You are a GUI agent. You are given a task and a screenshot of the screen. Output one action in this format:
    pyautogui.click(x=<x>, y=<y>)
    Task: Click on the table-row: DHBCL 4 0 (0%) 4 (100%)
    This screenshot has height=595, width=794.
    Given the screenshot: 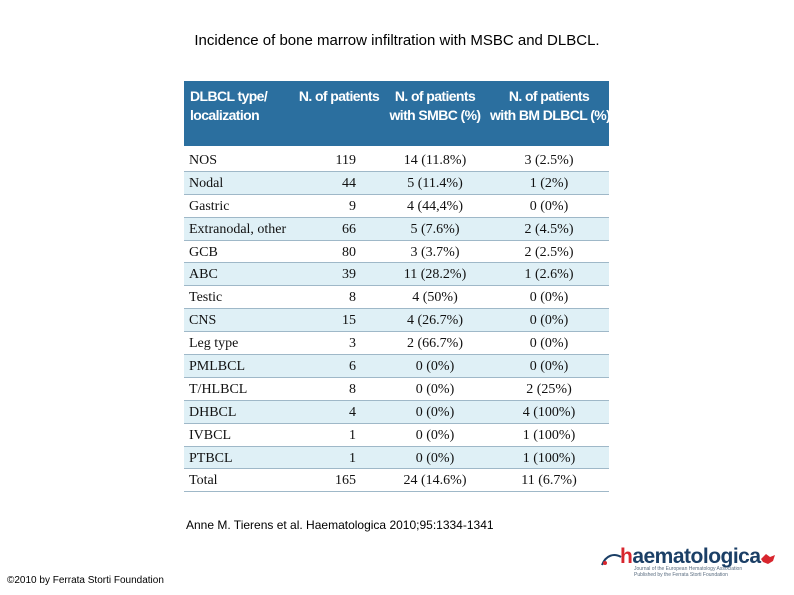 What is the action you would take?
    pyautogui.click(x=396, y=412)
    